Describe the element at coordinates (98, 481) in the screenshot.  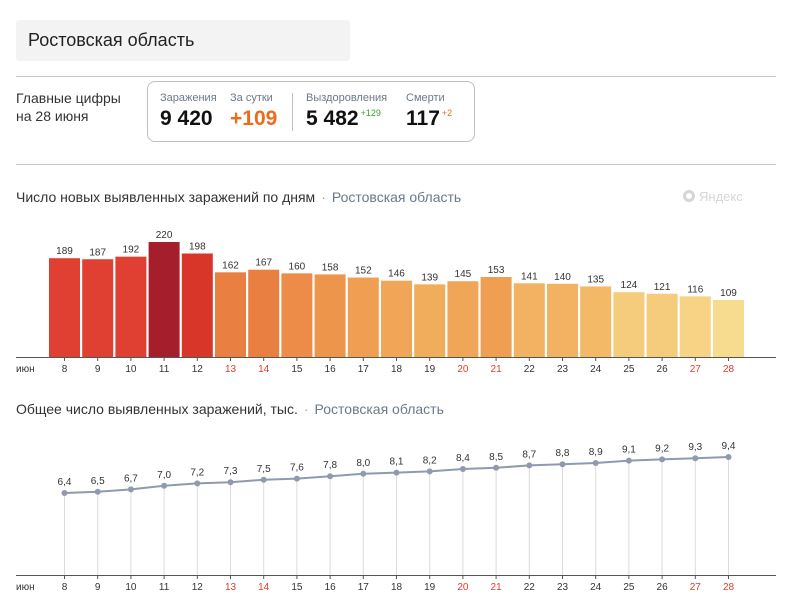
I see `line-value-label: 6,5` at that location.